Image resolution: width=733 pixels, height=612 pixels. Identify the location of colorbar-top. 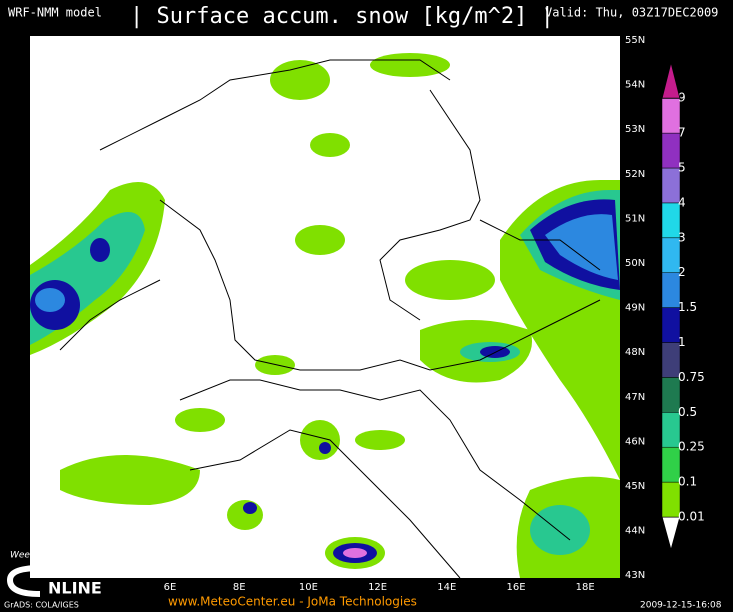
(671, 80).